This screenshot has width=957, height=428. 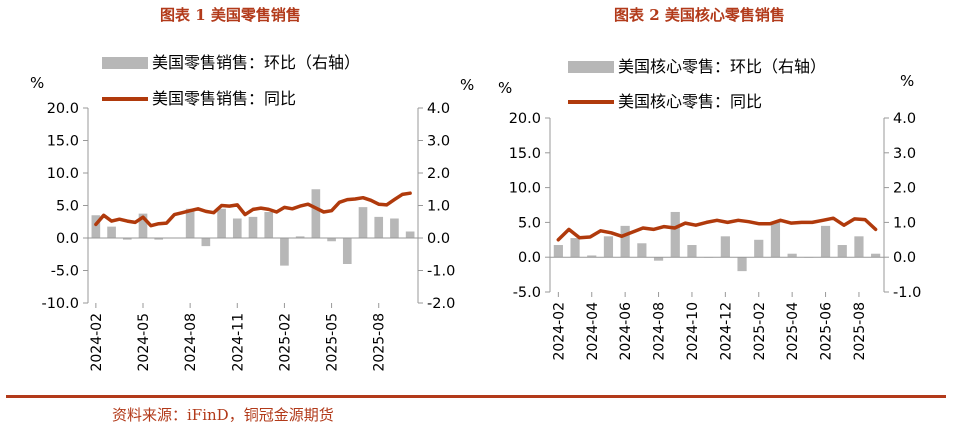 I want to click on legend-line-label: 美国核心零售：同比, so click(x=690, y=101).